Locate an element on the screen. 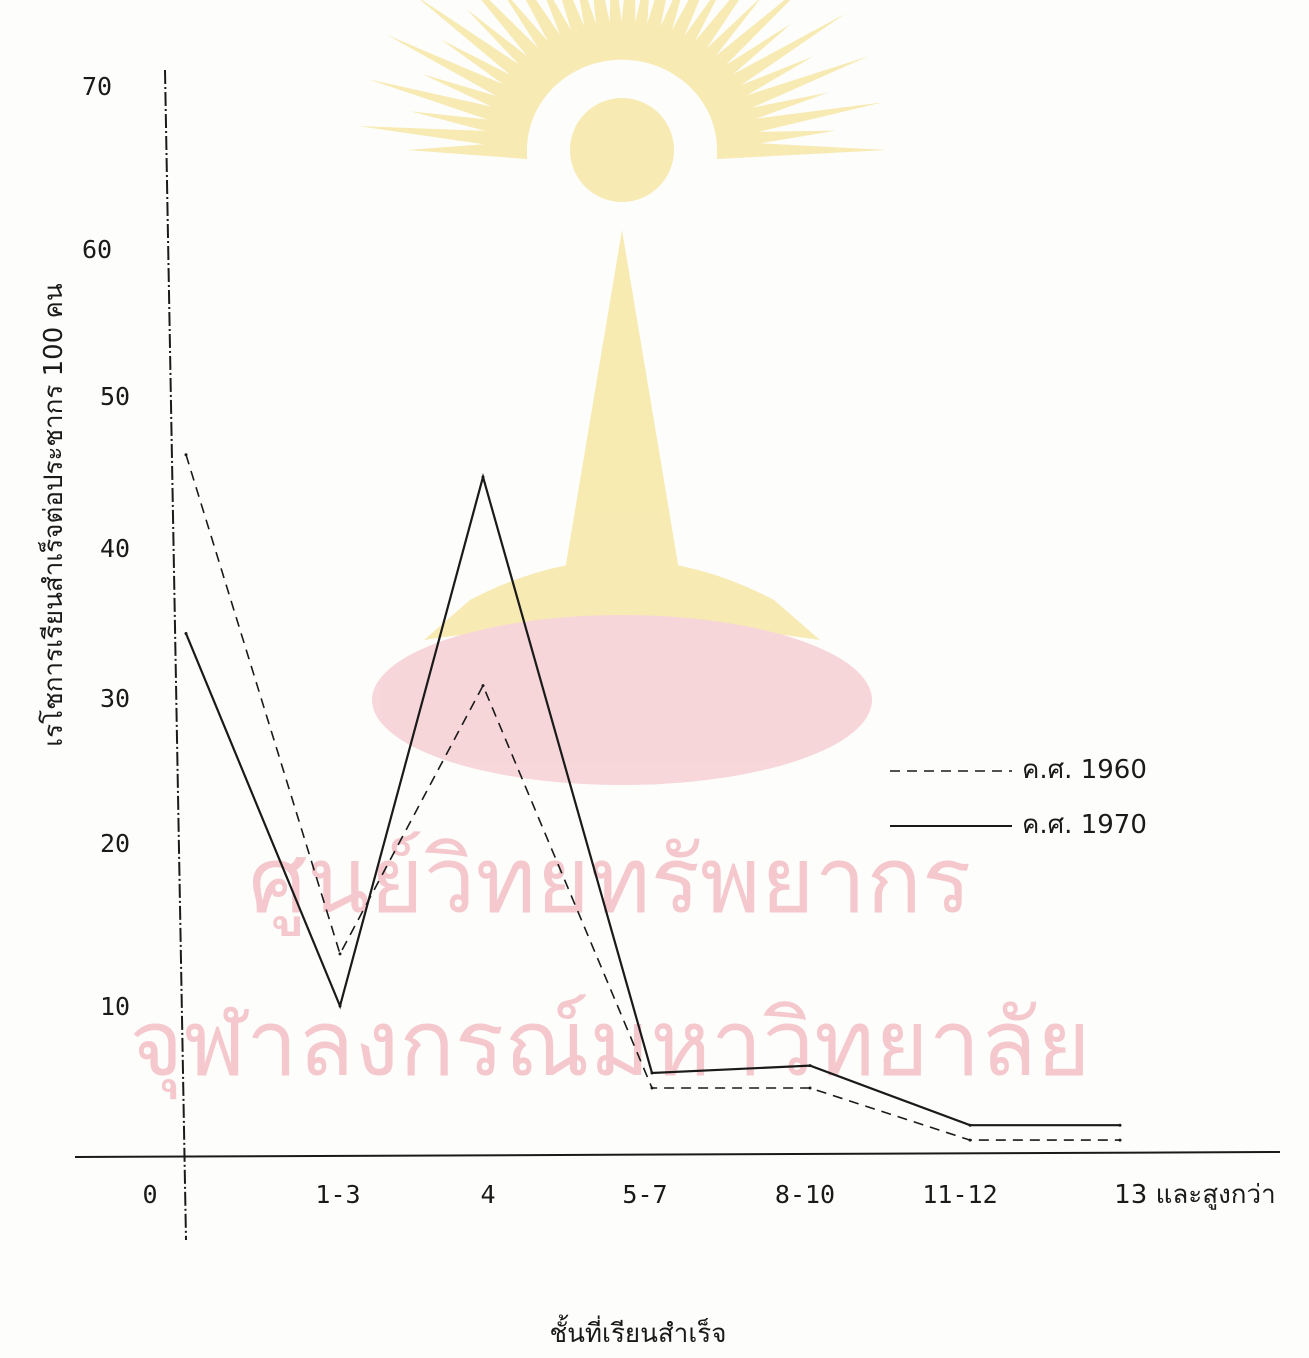 The width and height of the screenshot is (1309, 1358). seal-spire-shape is located at coordinates (622, 415).